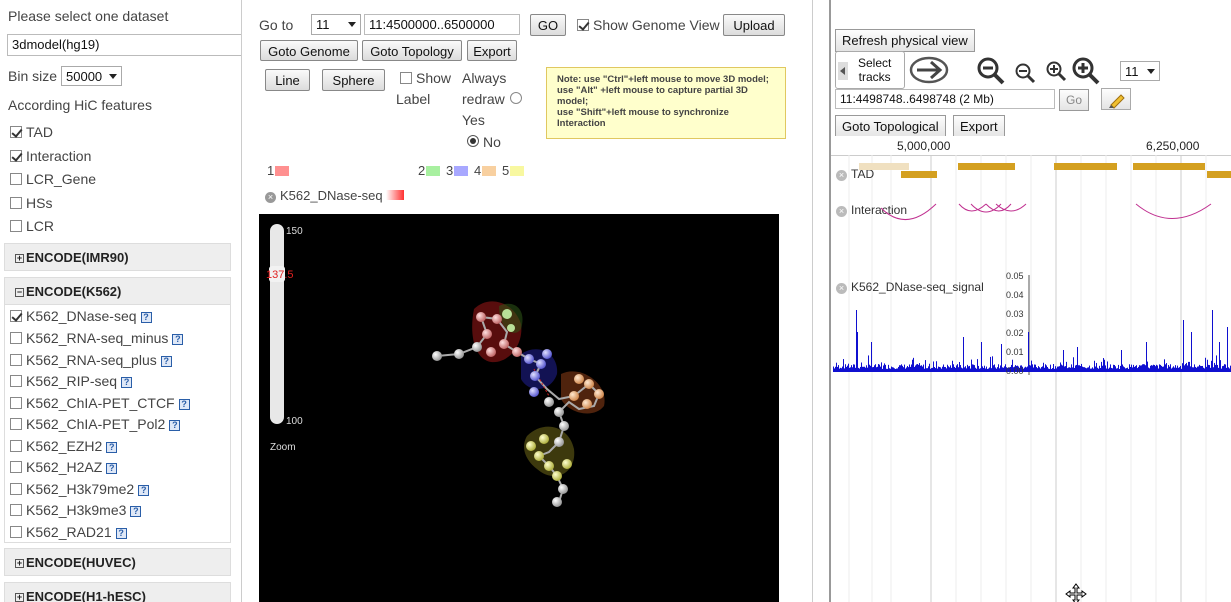  What do you see at coordinates (336, 24) in the screenshot?
I see `chromosome-select: 11` at bounding box center [336, 24].